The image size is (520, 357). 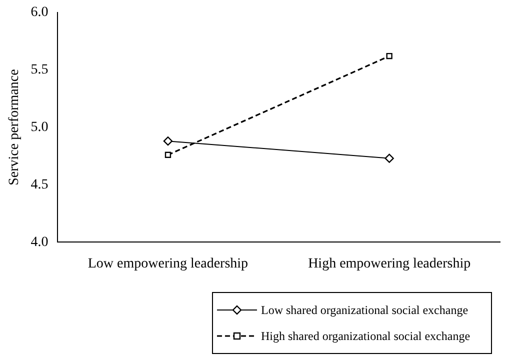 What do you see at coordinates (389, 264) in the screenshot?
I see `x-tick-label: High empowering leadership` at bounding box center [389, 264].